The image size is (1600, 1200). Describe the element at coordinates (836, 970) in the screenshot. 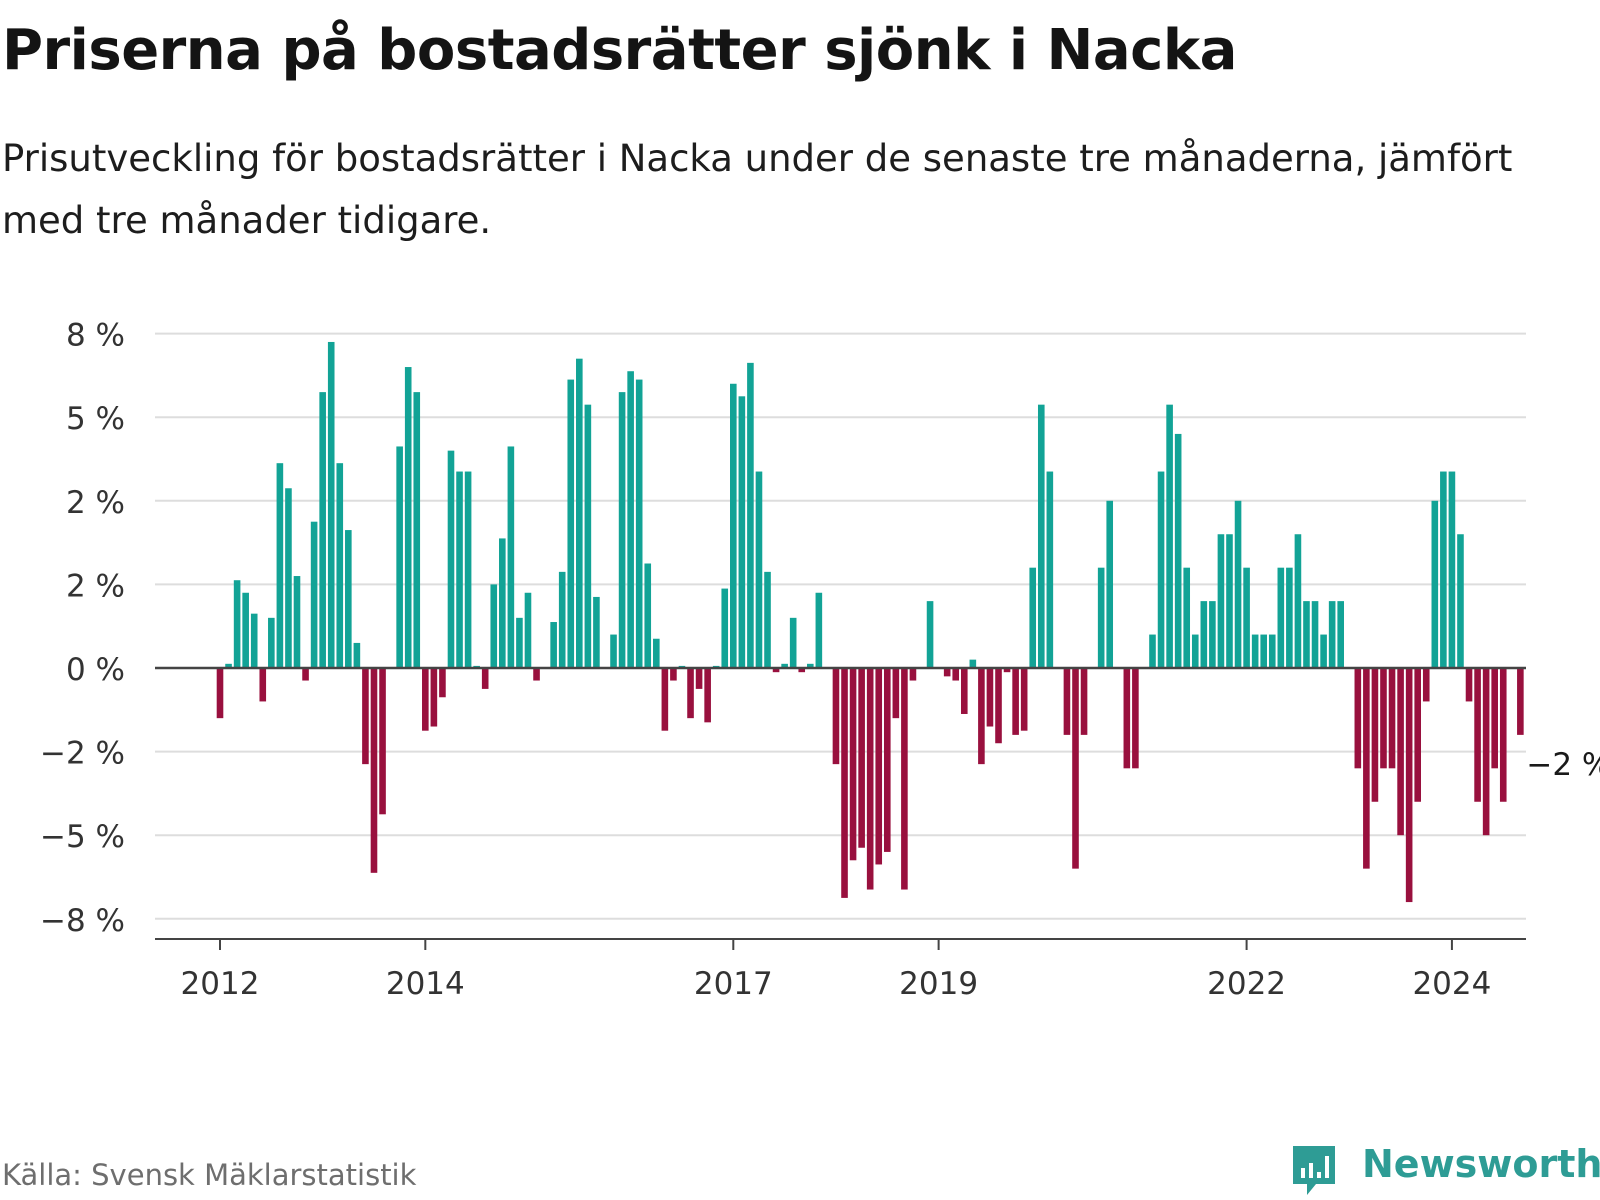

I see `x-axis-ticks: 2012 2014 2017 2019 2022 2024` at that location.